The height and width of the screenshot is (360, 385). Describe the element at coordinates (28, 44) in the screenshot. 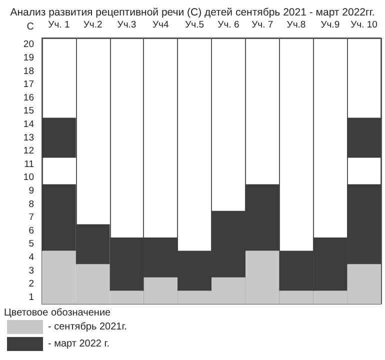

I see `y-tick-label: 20` at that location.